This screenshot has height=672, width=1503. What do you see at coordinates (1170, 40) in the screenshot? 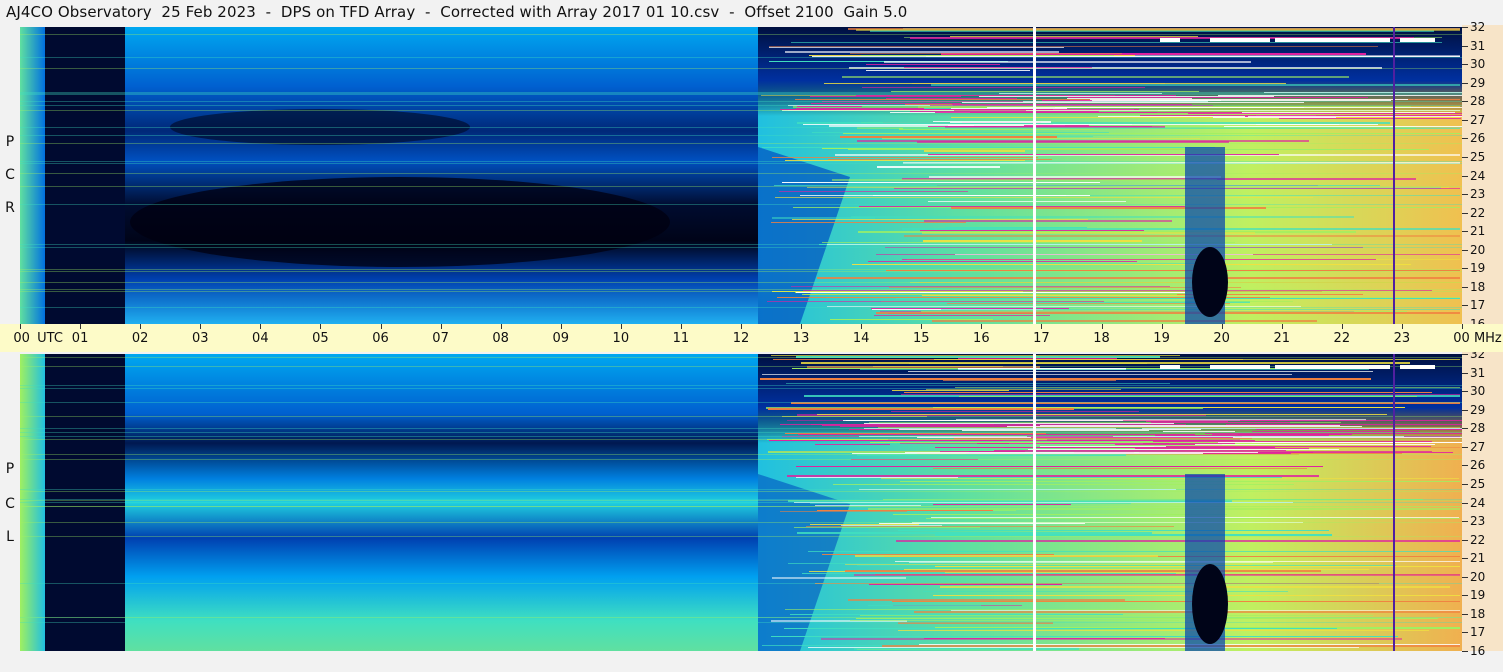
I see `bright-segment` at bounding box center [1170, 40].